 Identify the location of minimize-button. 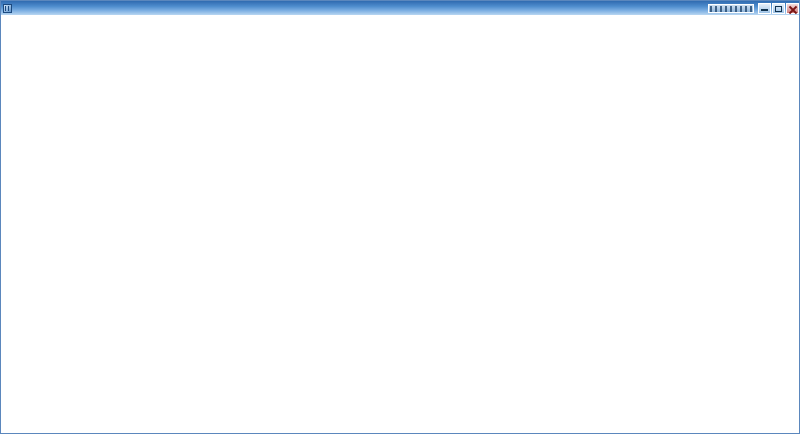
(764, 8).